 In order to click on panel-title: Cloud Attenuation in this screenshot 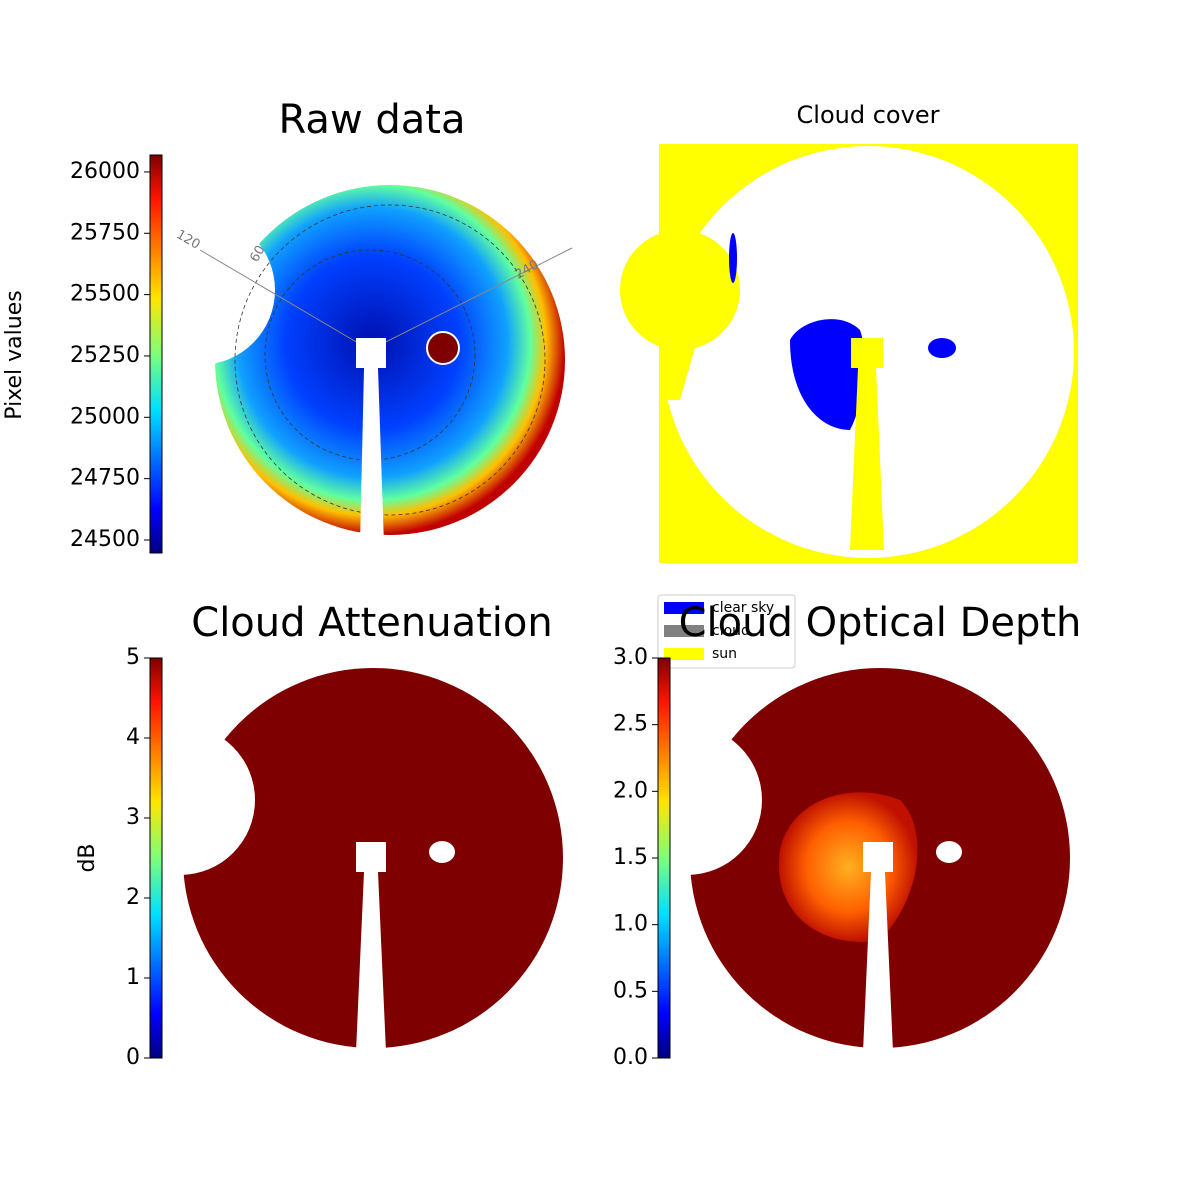, I will do `click(371, 623)`.